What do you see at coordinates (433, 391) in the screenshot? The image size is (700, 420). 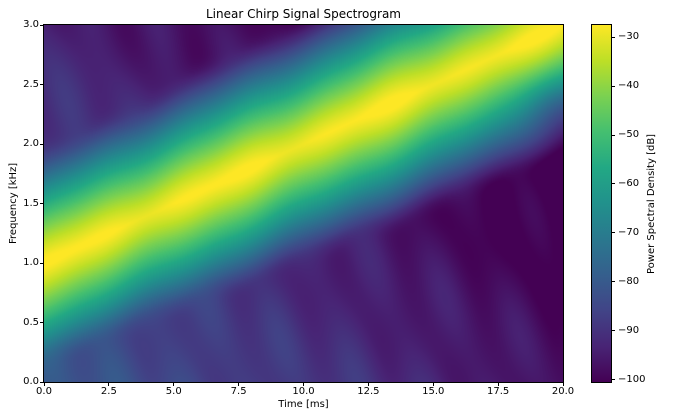 I see `x-tick-label: 15.0` at bounding box center [433, 391].